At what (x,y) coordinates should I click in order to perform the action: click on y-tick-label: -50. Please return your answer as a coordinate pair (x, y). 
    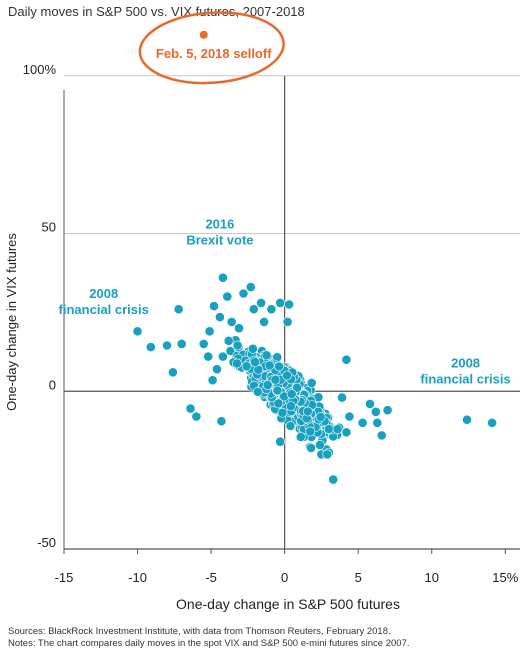
    Looking at the image, I should click on (46, 542).